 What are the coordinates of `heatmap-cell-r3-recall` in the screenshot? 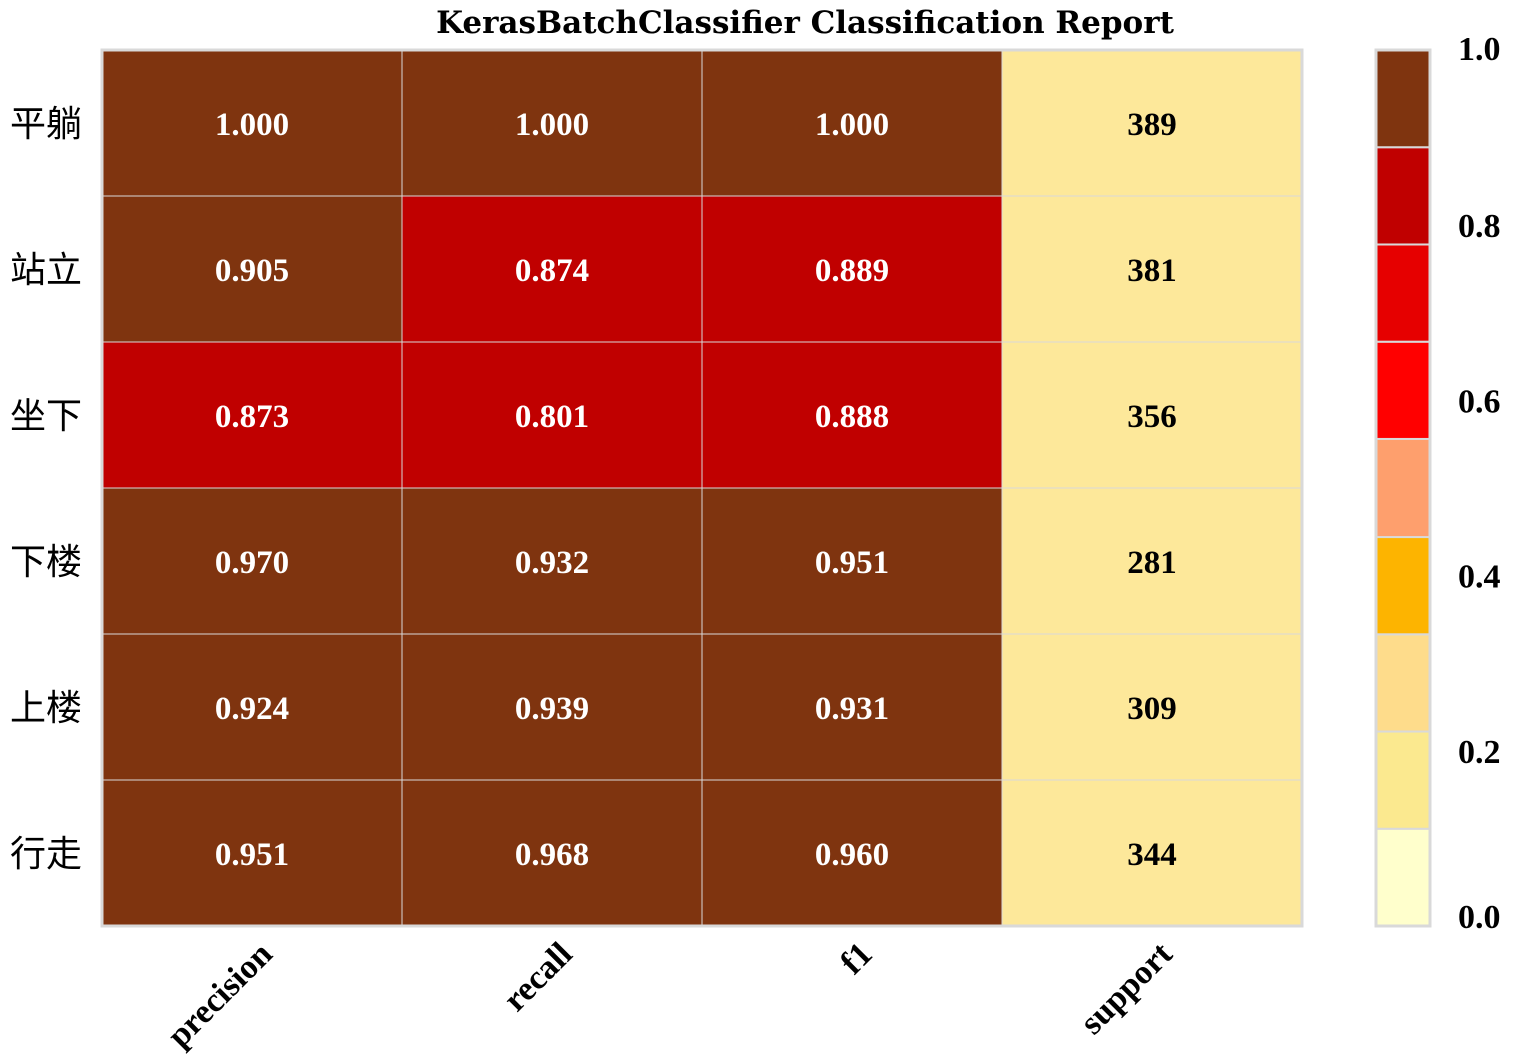 It's located at (552, 561).